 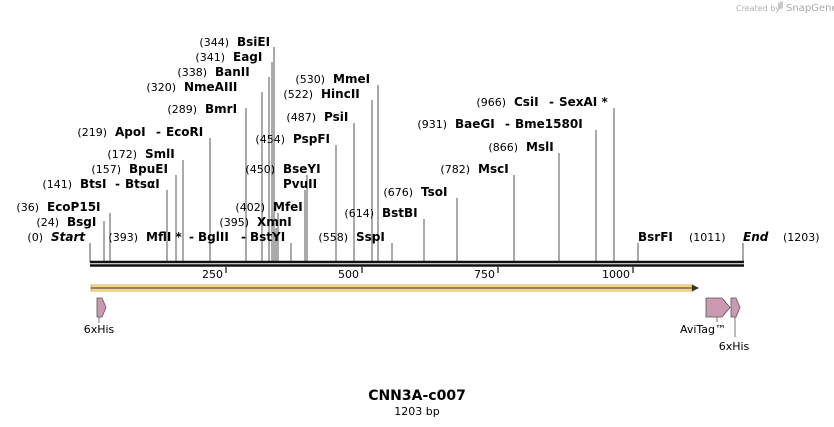 What do you see at coordinates (417, 396) in the screenshot?
I see `map-title: CNN3A-c007` at bounding box center [417, 396].